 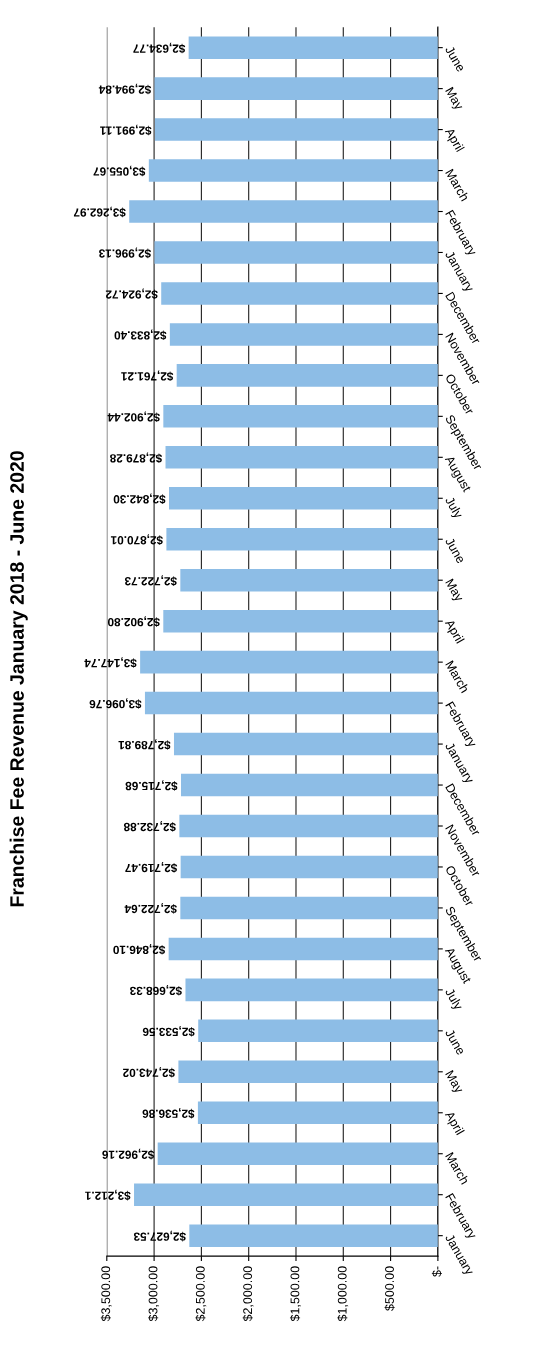 What do you see at coordinates (139, 498) in the screenshot?
I see `data-label: $2,842.30` at bounding box center [139, 498].